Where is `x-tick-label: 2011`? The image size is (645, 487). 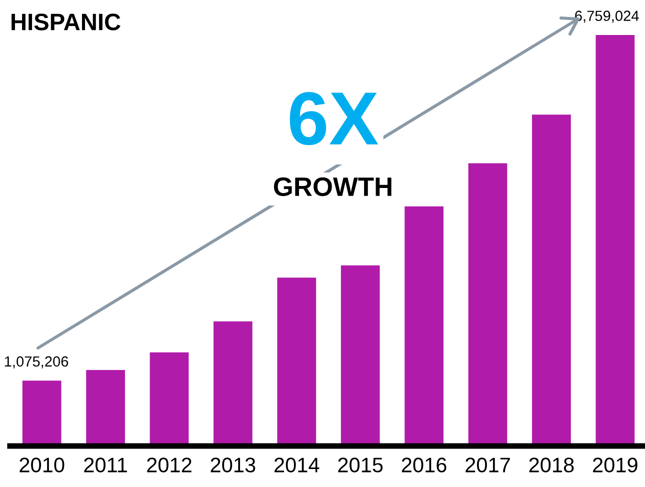
x-tick-label: 2011 is located at coordinates (105, 465).